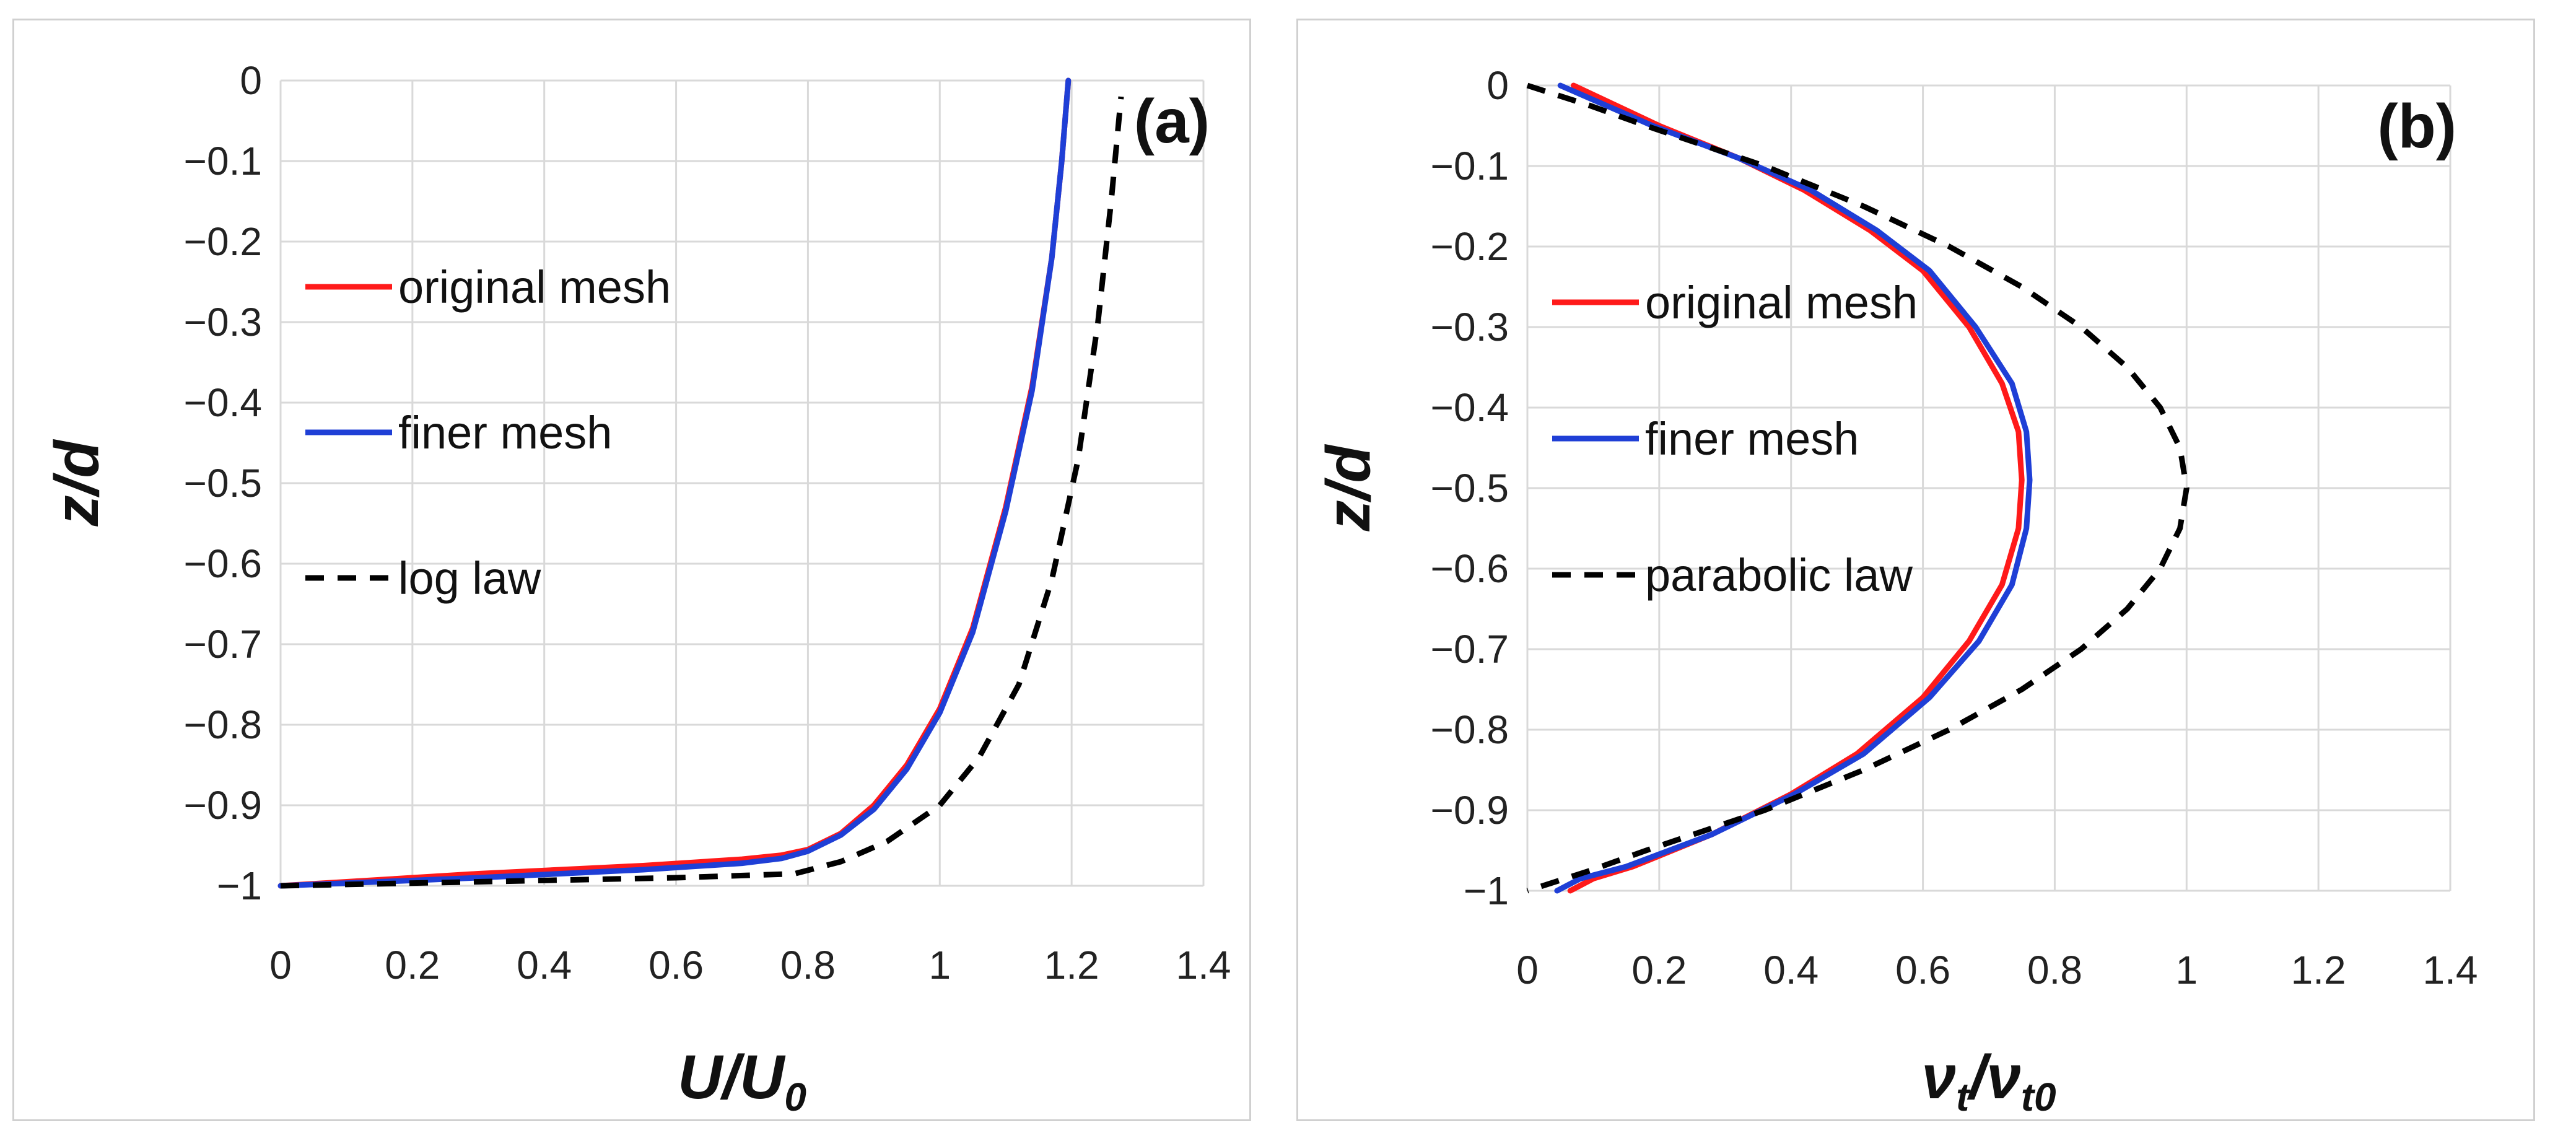  Describe the element at coordinates (1993, 1077) in the screenshot. I see `x-axis-label-sep: /ν` at that location.